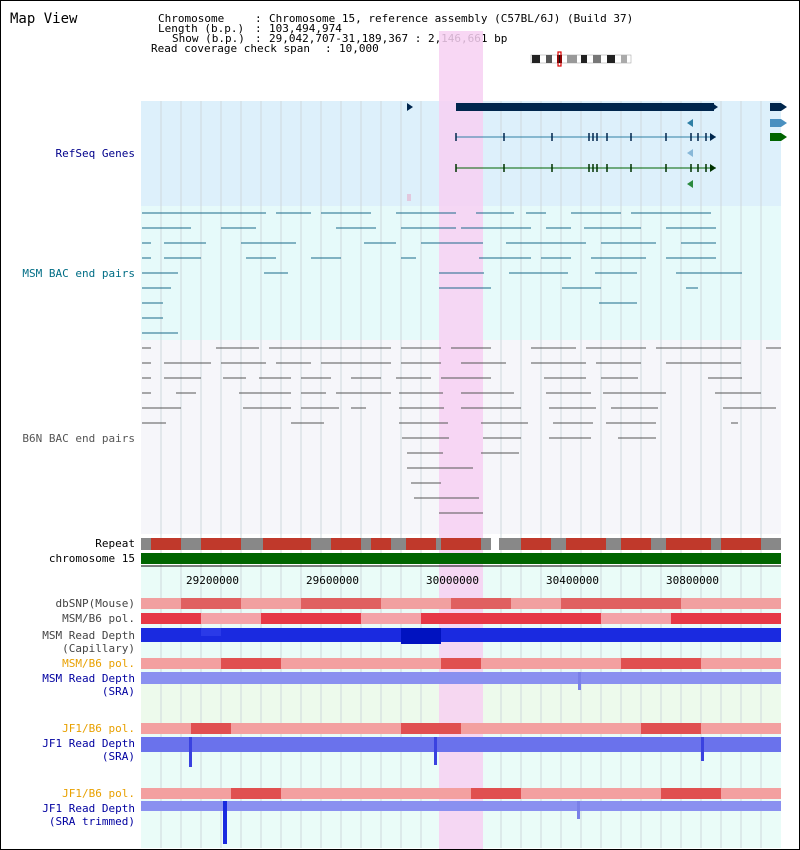  Describe the element at coordinates (230, 48) in the screenshot. I see `header-key-coverage: Read coverage check span` at that location.